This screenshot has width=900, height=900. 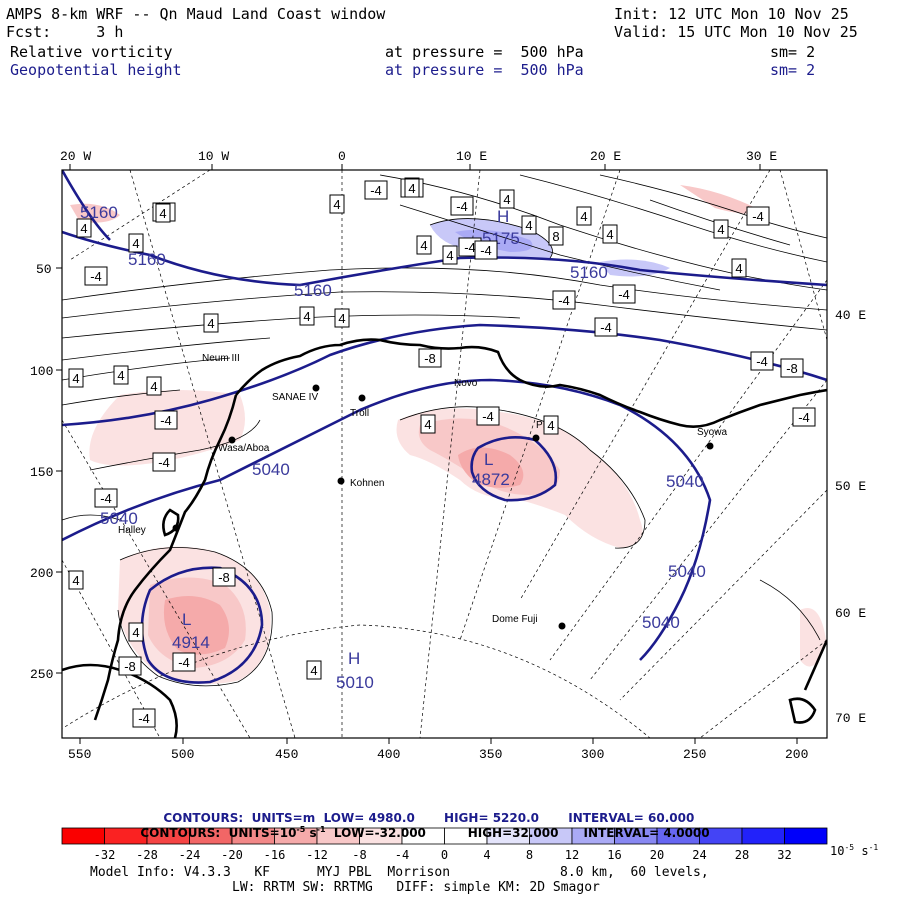 What do you see at coordinates (543, 425) in the screenshot?
I see `station-pe: PE` at bounding box center [543, 425].